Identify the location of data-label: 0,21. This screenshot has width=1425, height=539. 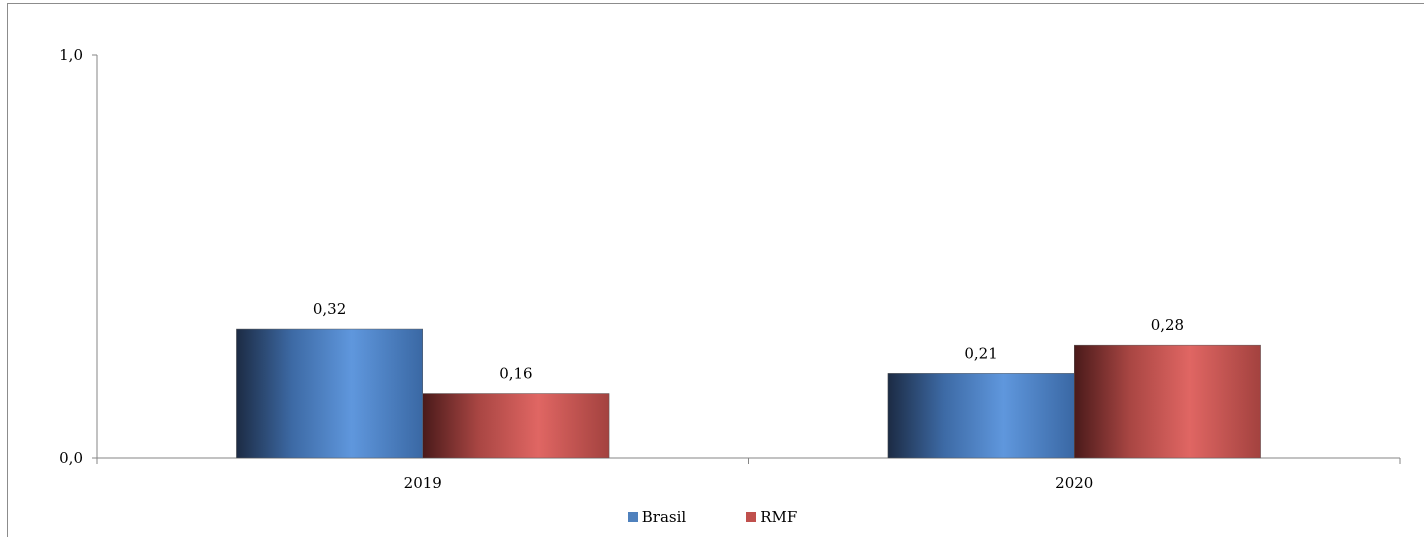
(980, 353).